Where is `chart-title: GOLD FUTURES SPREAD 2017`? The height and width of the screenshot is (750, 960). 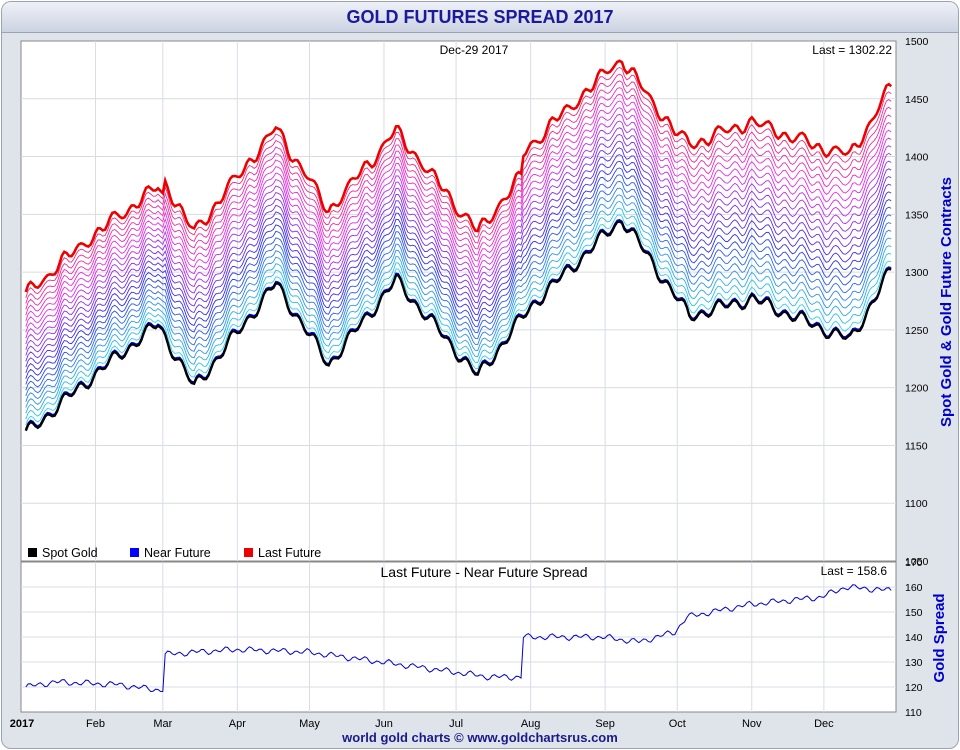 chart-title: GOLD FUTURES SPREAD 2017 is located at coordinates (480, 17).